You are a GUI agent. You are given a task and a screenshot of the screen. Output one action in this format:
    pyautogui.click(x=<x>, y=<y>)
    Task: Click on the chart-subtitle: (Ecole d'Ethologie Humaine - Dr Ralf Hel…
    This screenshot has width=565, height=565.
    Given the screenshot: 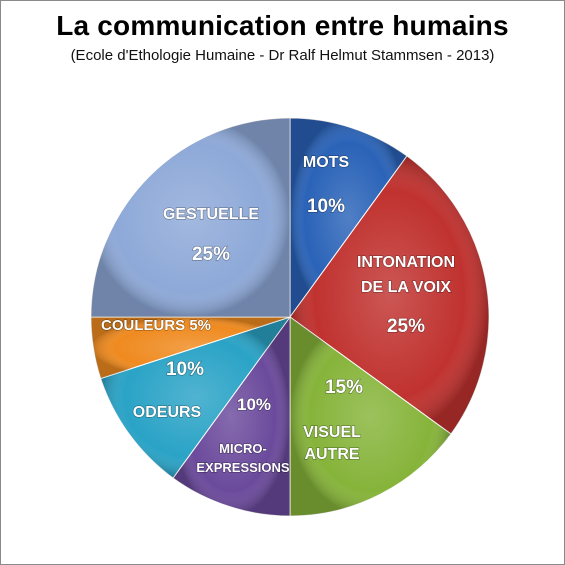 What is the action you would take?
    pyautogui.click(x=282, y=55)
    